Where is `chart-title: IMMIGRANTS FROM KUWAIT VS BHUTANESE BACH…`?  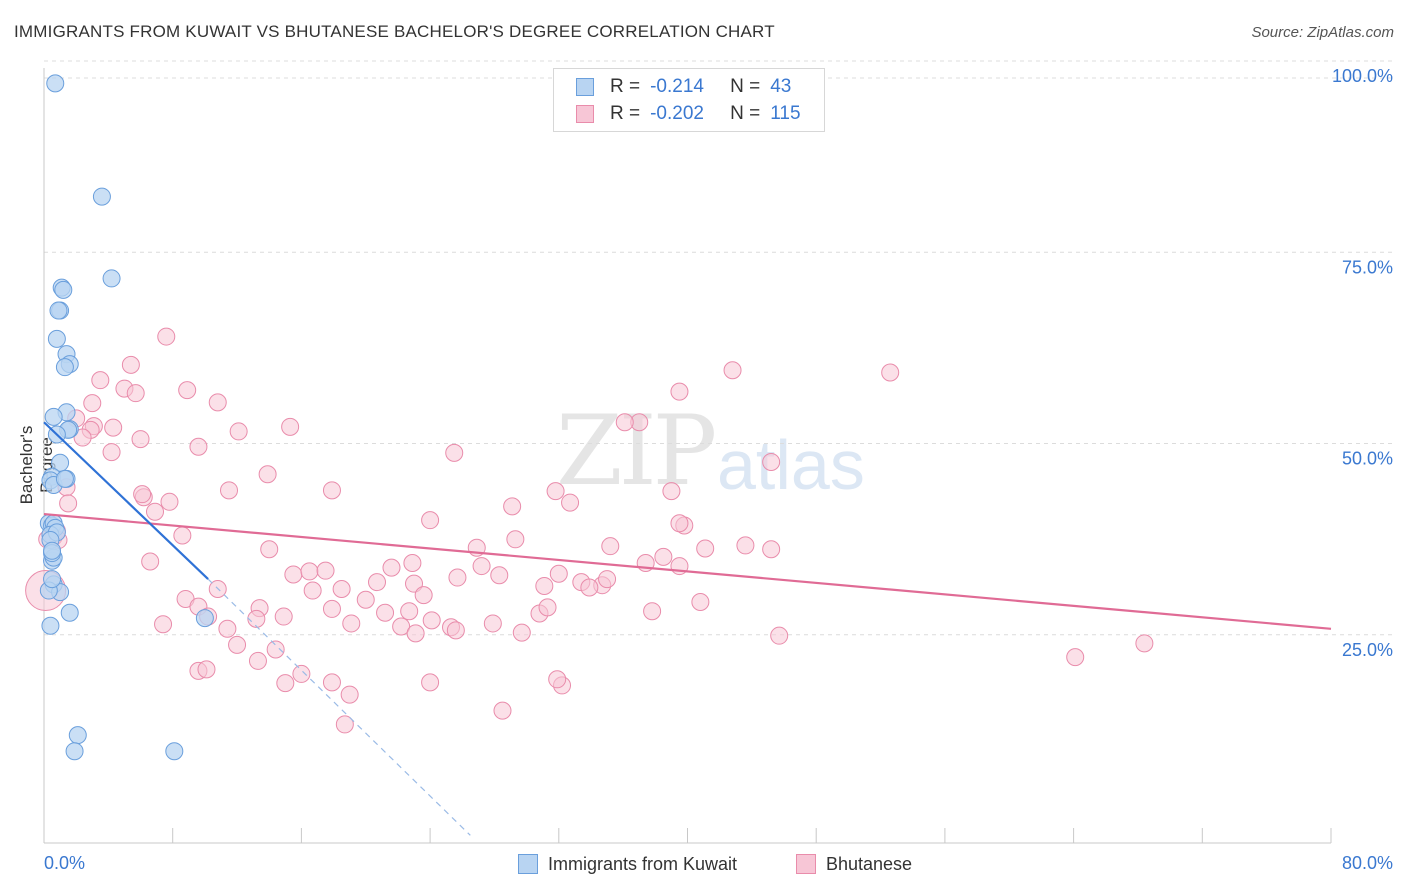
chart-title: IMMIGRANTS FROM KUWAIT VS BHUTANESE BACH… is located at coordinates (394, 31).